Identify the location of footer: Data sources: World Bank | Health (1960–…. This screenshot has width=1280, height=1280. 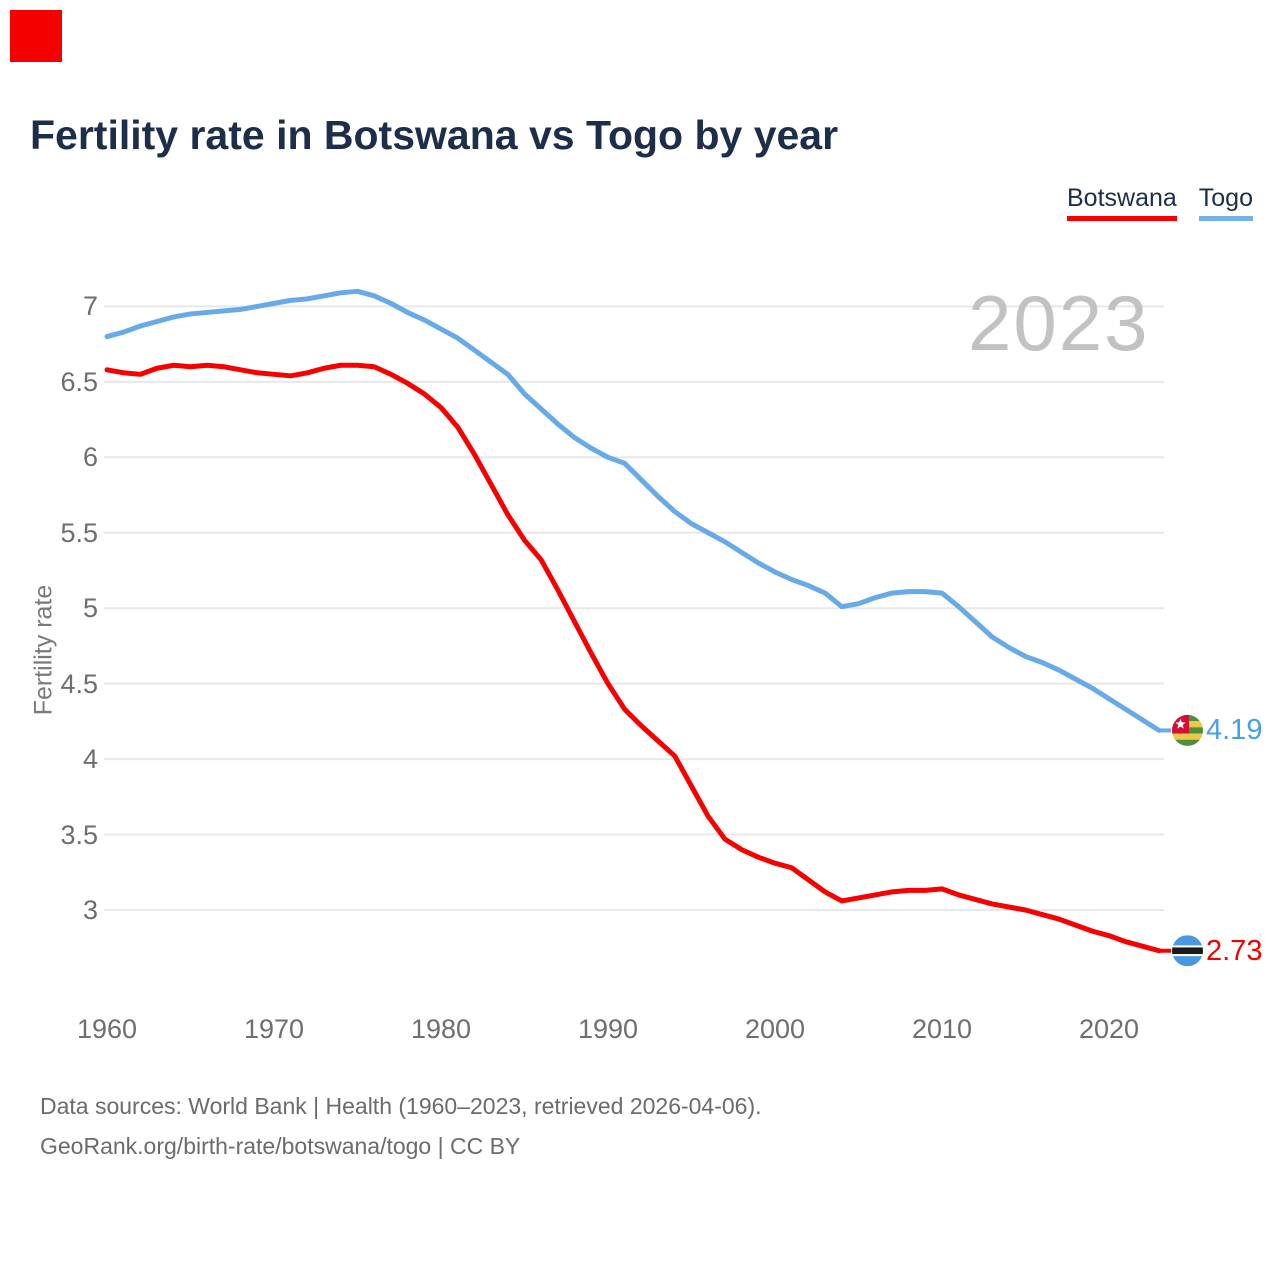
(401, 1126).